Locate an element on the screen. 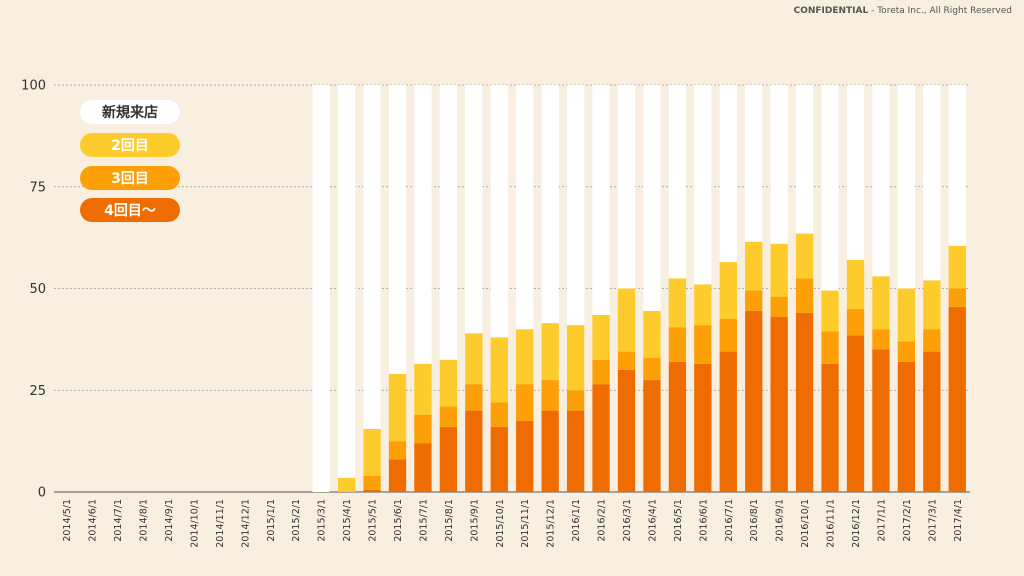 This screenshot has width=1024, height=576. x-tick-label: 2014/11/1 is located at coordinates (220, 523).